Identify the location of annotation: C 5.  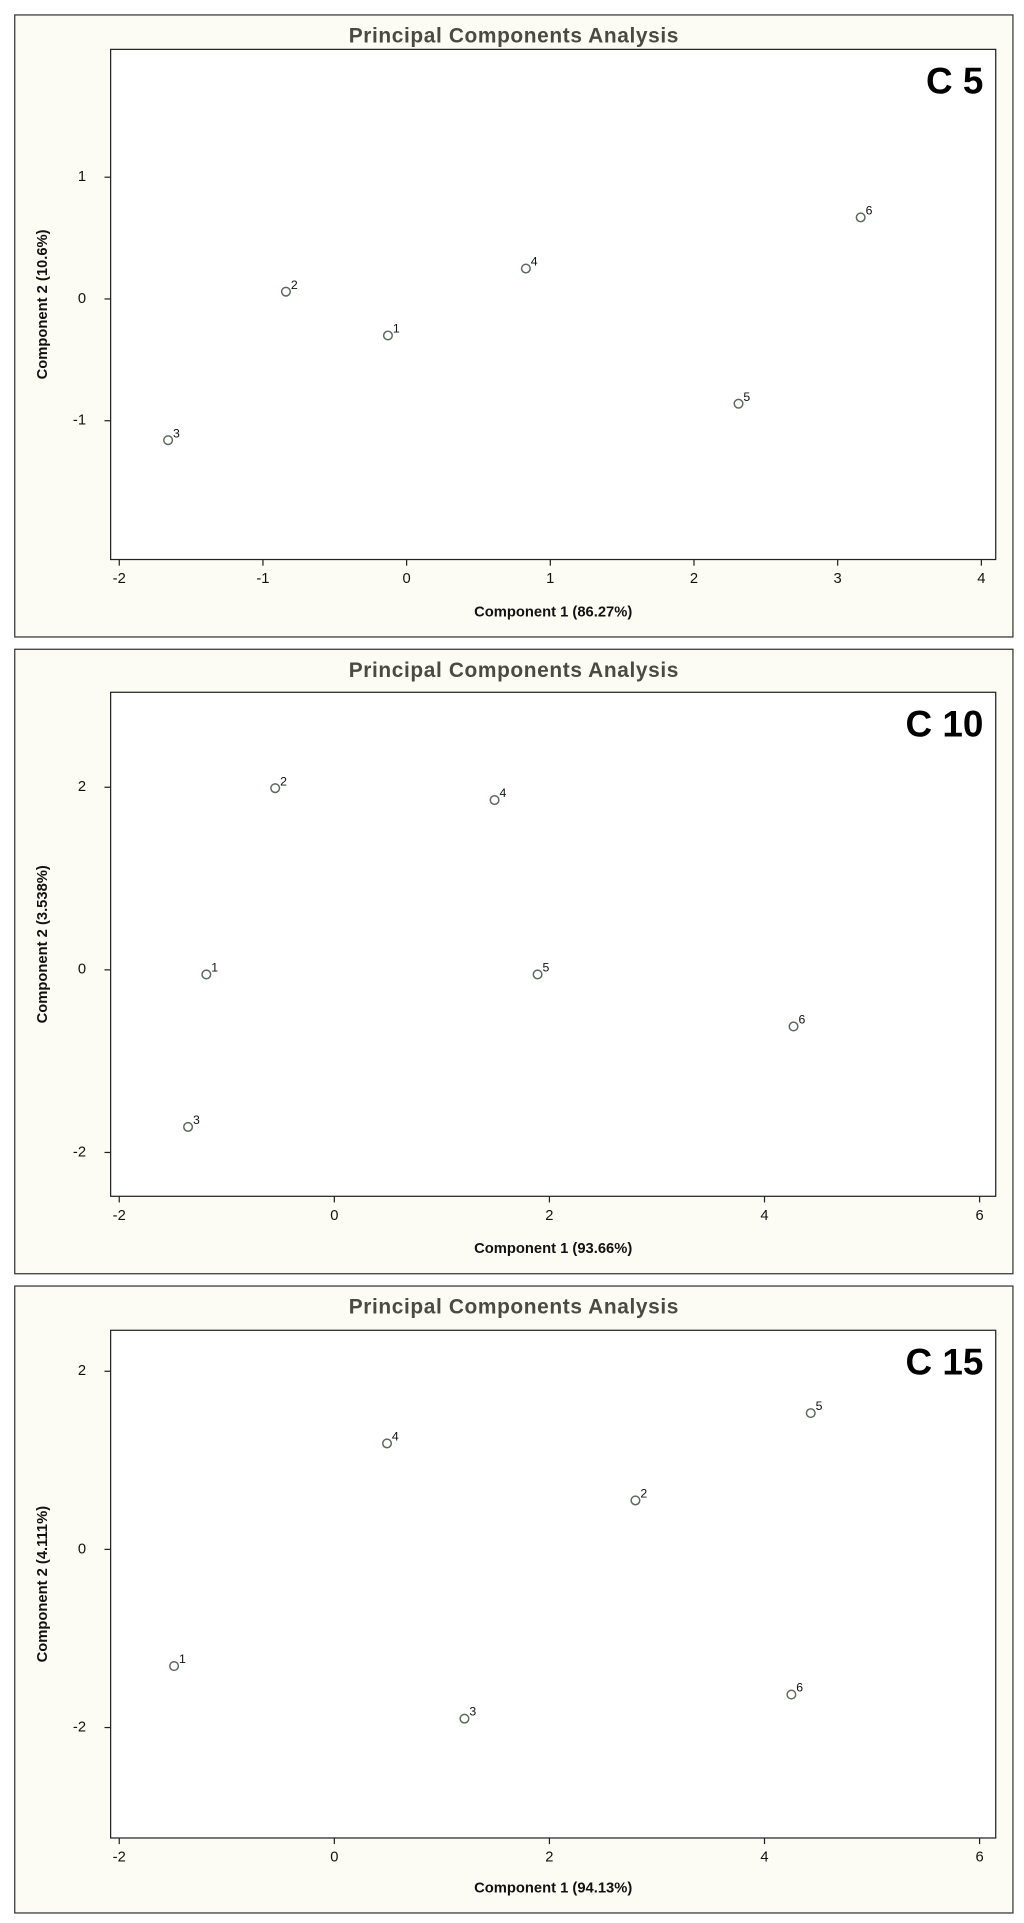
(954, 81).